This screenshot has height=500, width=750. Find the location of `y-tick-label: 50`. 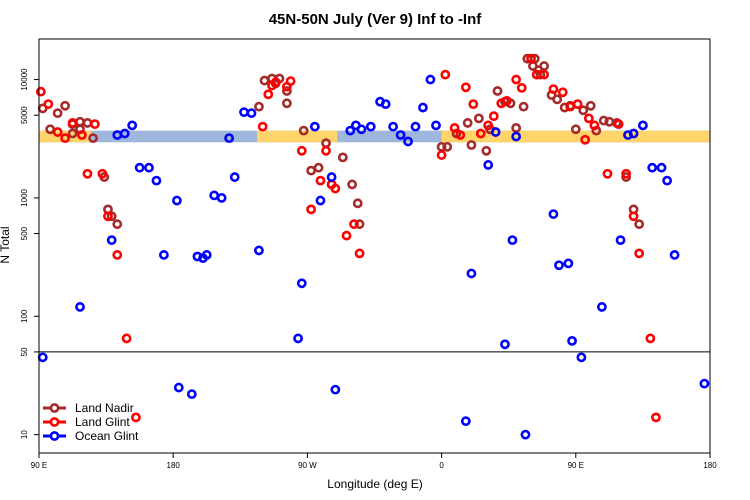

y-tick-label: 50 is located at coordinates (24, 351).